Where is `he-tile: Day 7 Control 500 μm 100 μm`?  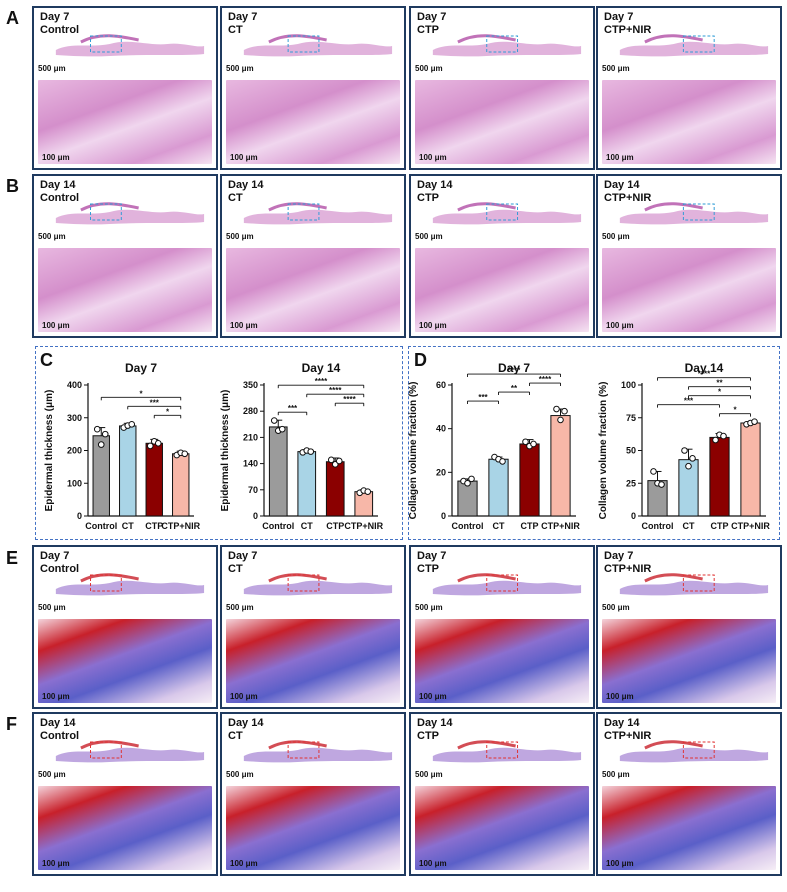
he-tile: Day 7 Control 500 μm 100 μm is located at coordinates (125, 88).